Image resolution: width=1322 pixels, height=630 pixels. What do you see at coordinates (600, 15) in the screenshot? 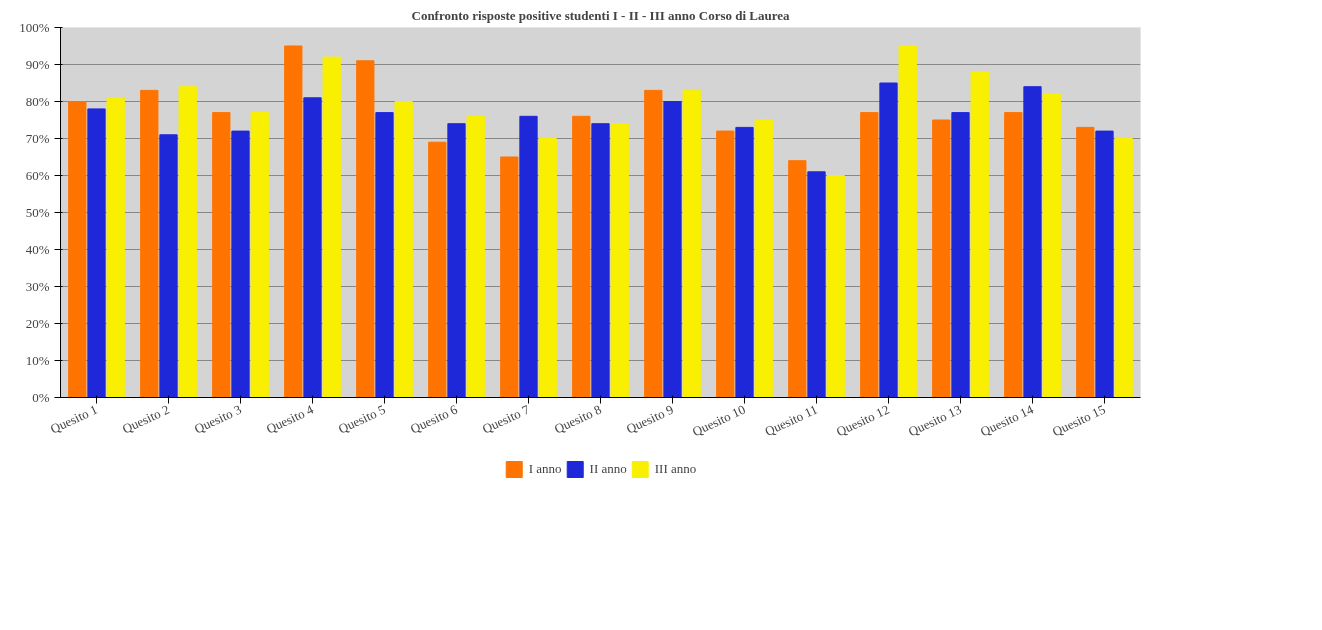
I see `chart-title: Confronto risposte positive studenti I - II - III anno Corso di Laurea` at bounding box center [600, 15].